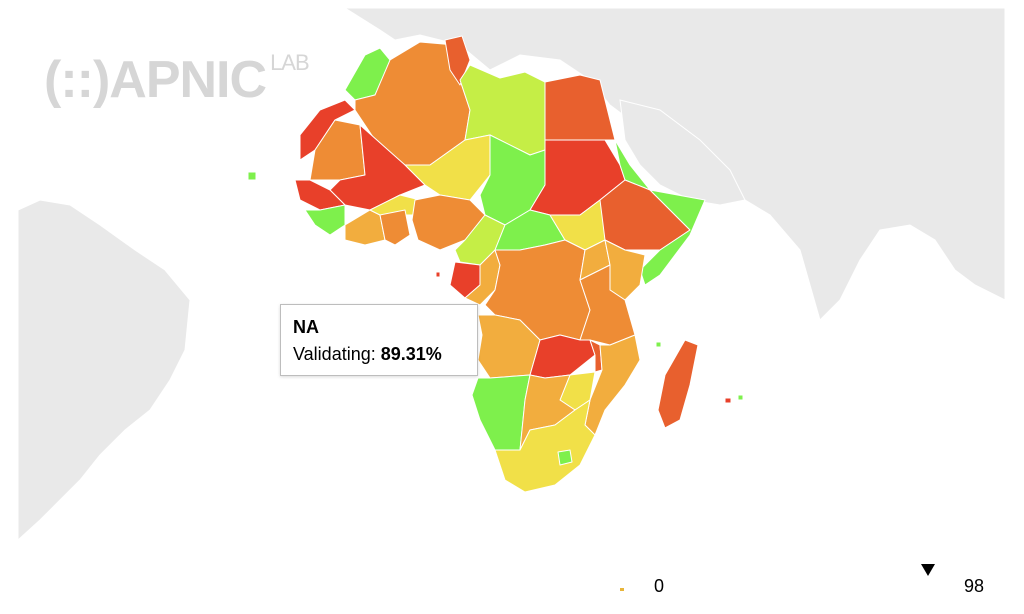  What do you see at coordinates (379, 340) in the screenshot?
I see `map-tooltip: NA Validating: 89.31%` at bounding box center [379, 340].